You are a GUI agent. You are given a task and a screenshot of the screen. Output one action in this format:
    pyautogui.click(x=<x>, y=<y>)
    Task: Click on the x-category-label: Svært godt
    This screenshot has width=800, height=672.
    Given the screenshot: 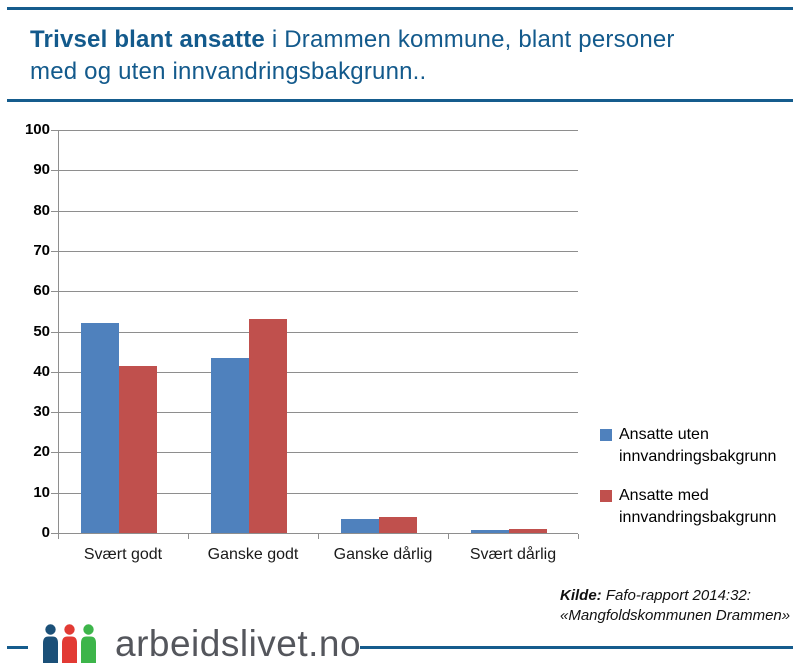 What is the action you would take?
    pyautogui.click(x=123, y=554)
    